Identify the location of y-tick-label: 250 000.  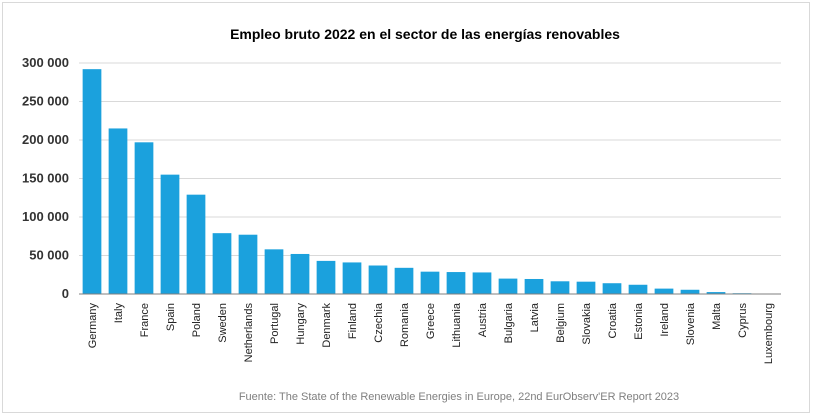
(45, 101).